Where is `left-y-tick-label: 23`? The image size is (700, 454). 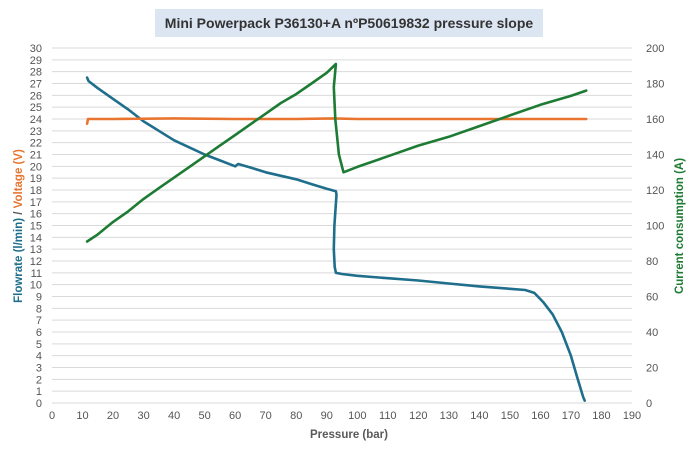
left-y-tick-label: 23 is located at coordinates (36, 132).